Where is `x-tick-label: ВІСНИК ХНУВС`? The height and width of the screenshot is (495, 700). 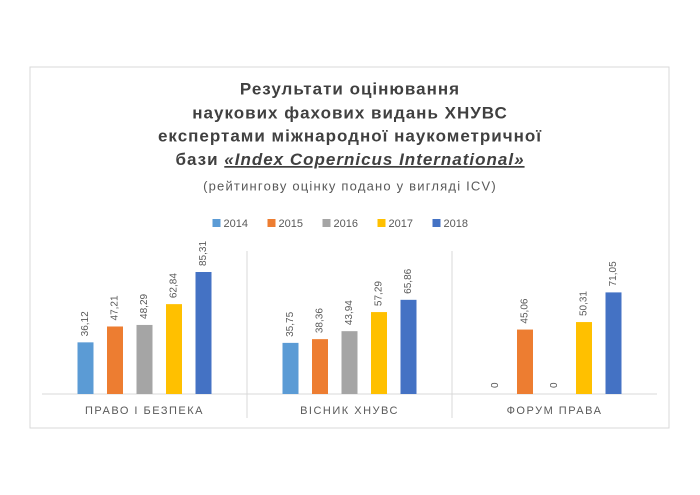
x-tick-label: ВІСНИК ХНУВС is located at coordinates (349, 411).